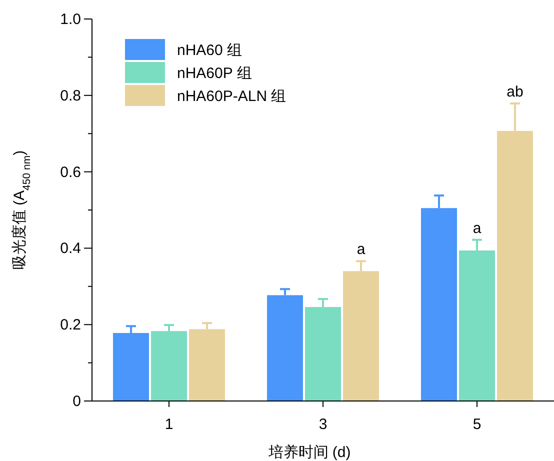  I want to click on x-tick-label: 3, so click(323, 424).